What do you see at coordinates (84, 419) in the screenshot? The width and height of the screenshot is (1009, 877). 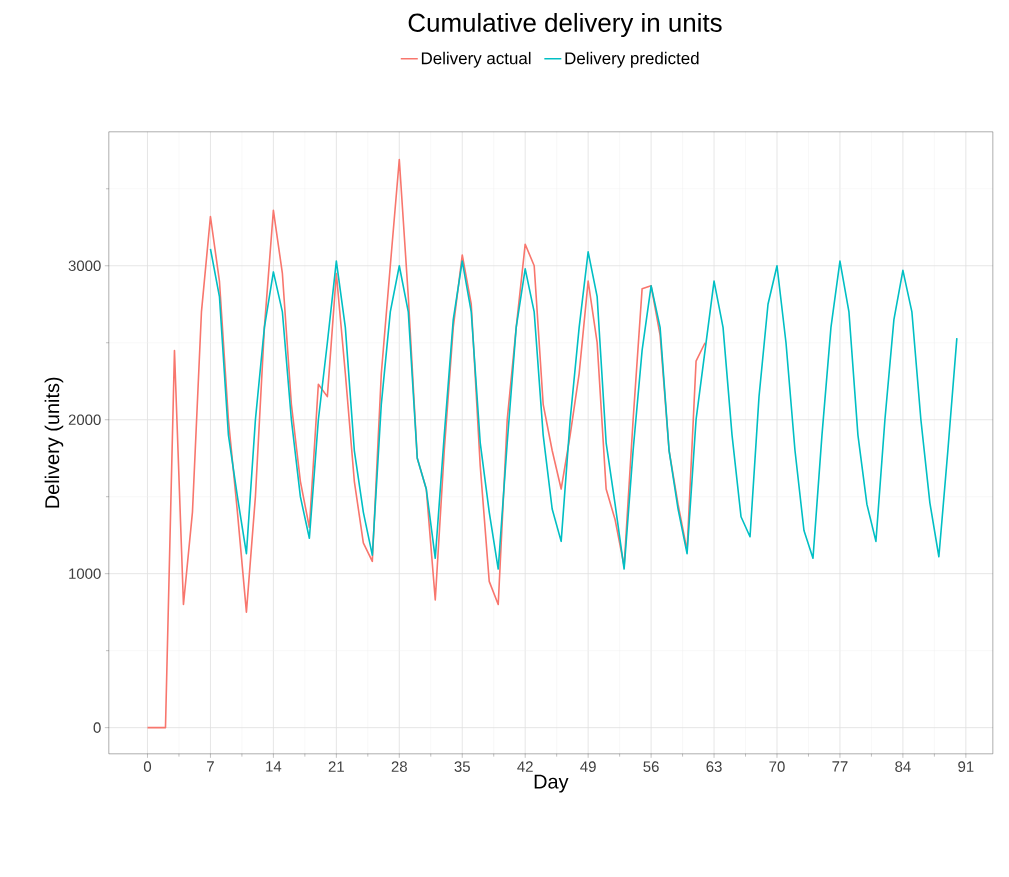 I see `y-tick-label: 2000` at bounding box center [84, 419].